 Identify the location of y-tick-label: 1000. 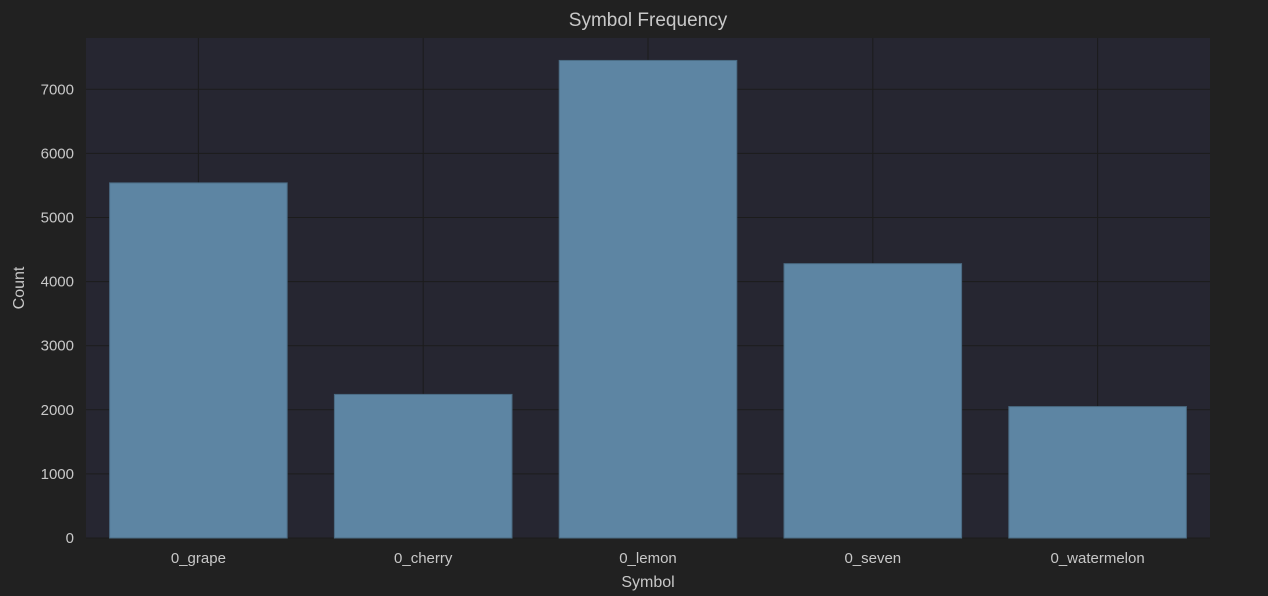
(57, 474).